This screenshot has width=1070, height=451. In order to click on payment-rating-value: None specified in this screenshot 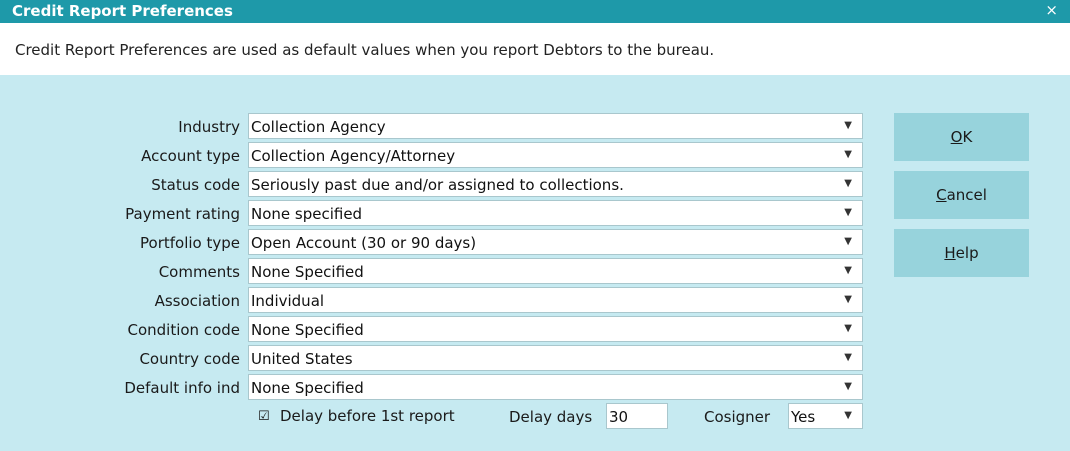, I will do `click(307, 214)`.